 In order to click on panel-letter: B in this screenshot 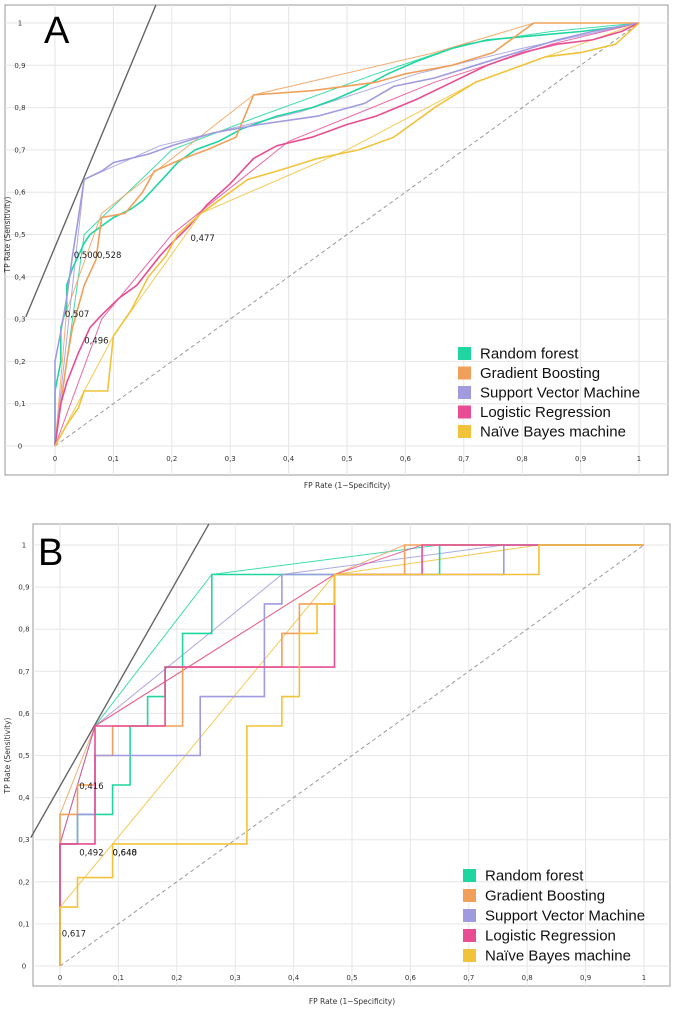, I will do `click(50, 553)`.